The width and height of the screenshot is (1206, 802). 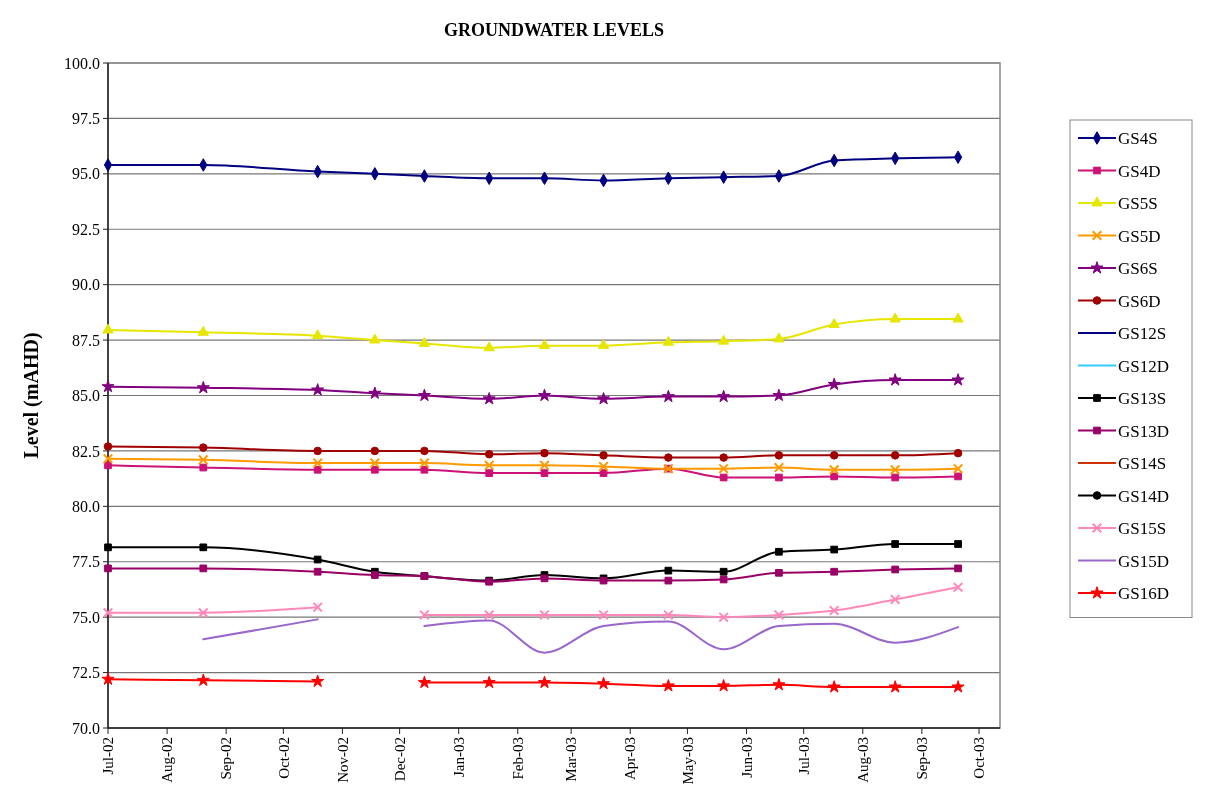 What do you see at coordinates (86, 562) in the screenshot?
I see `y-tick-label: 77.5` at bounding box center [86, 562].